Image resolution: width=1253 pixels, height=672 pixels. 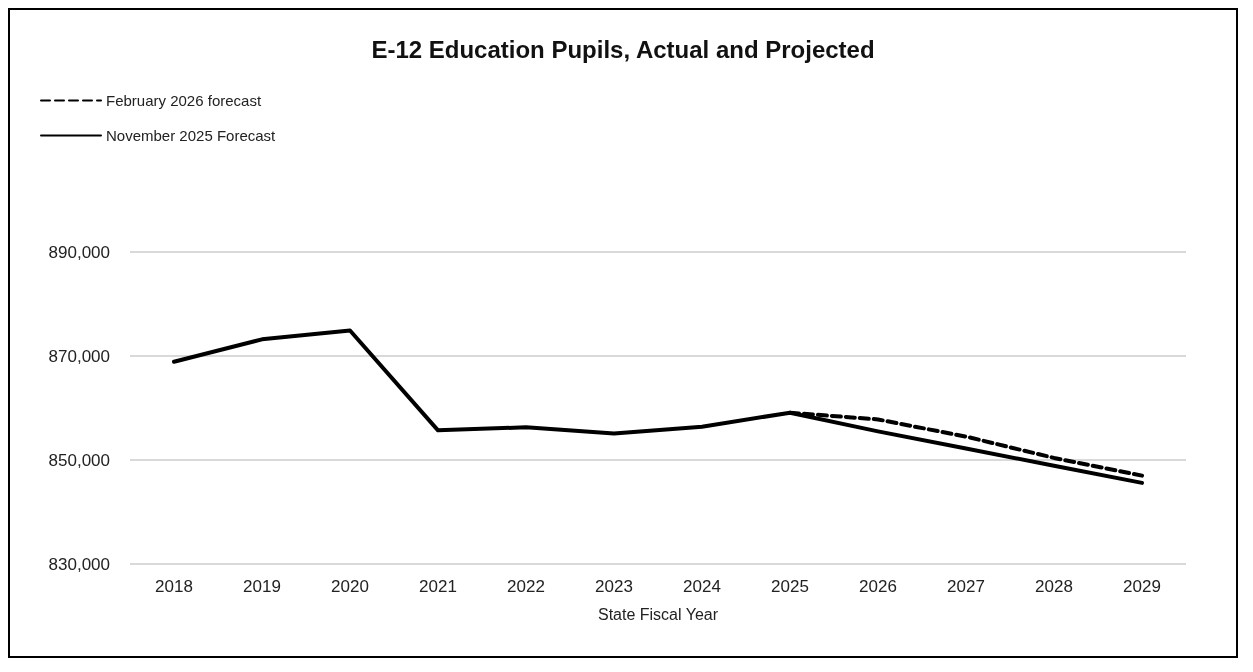 I want to click on x-axis-title: State Fiscal Year, so click(x=658, y=614).